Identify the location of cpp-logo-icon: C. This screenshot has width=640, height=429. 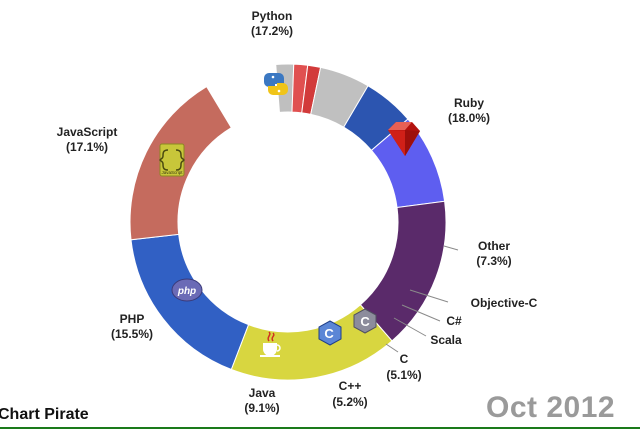
(330, 333).